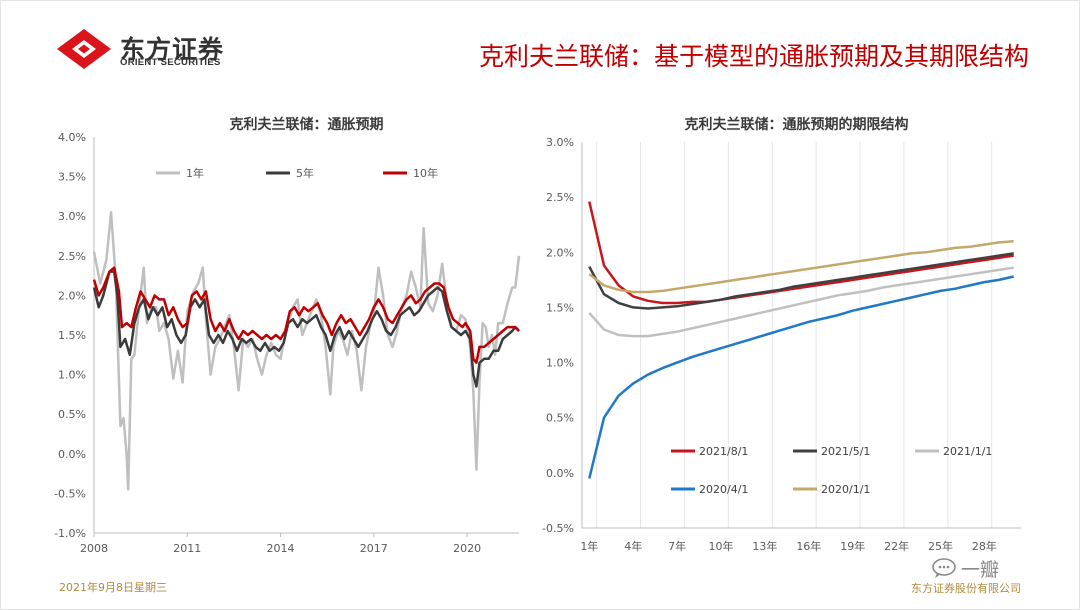 The width and height of the screenshot is (1080, 610). What do you see at coordinates (940, 546) in the screenshot?
I see `x-tick-label: 25年` at bounding box center [940, 546].